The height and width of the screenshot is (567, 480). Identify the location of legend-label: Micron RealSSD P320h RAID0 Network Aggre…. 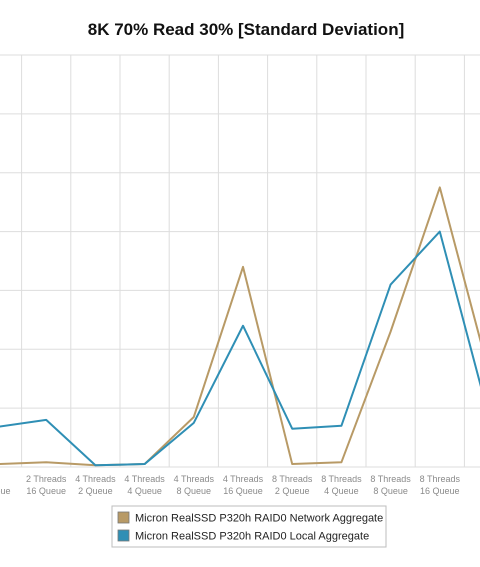
(259, 519).